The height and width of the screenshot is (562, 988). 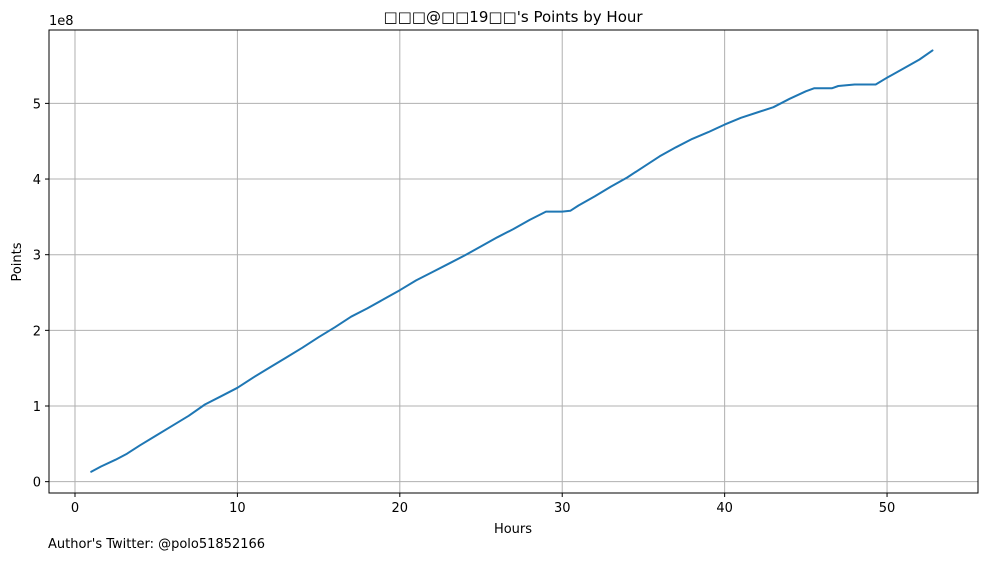 What do you see at coordinates (37, 104) in the screenshot?
I see `y-tick-label: 5` at bounding box center [37, 104].